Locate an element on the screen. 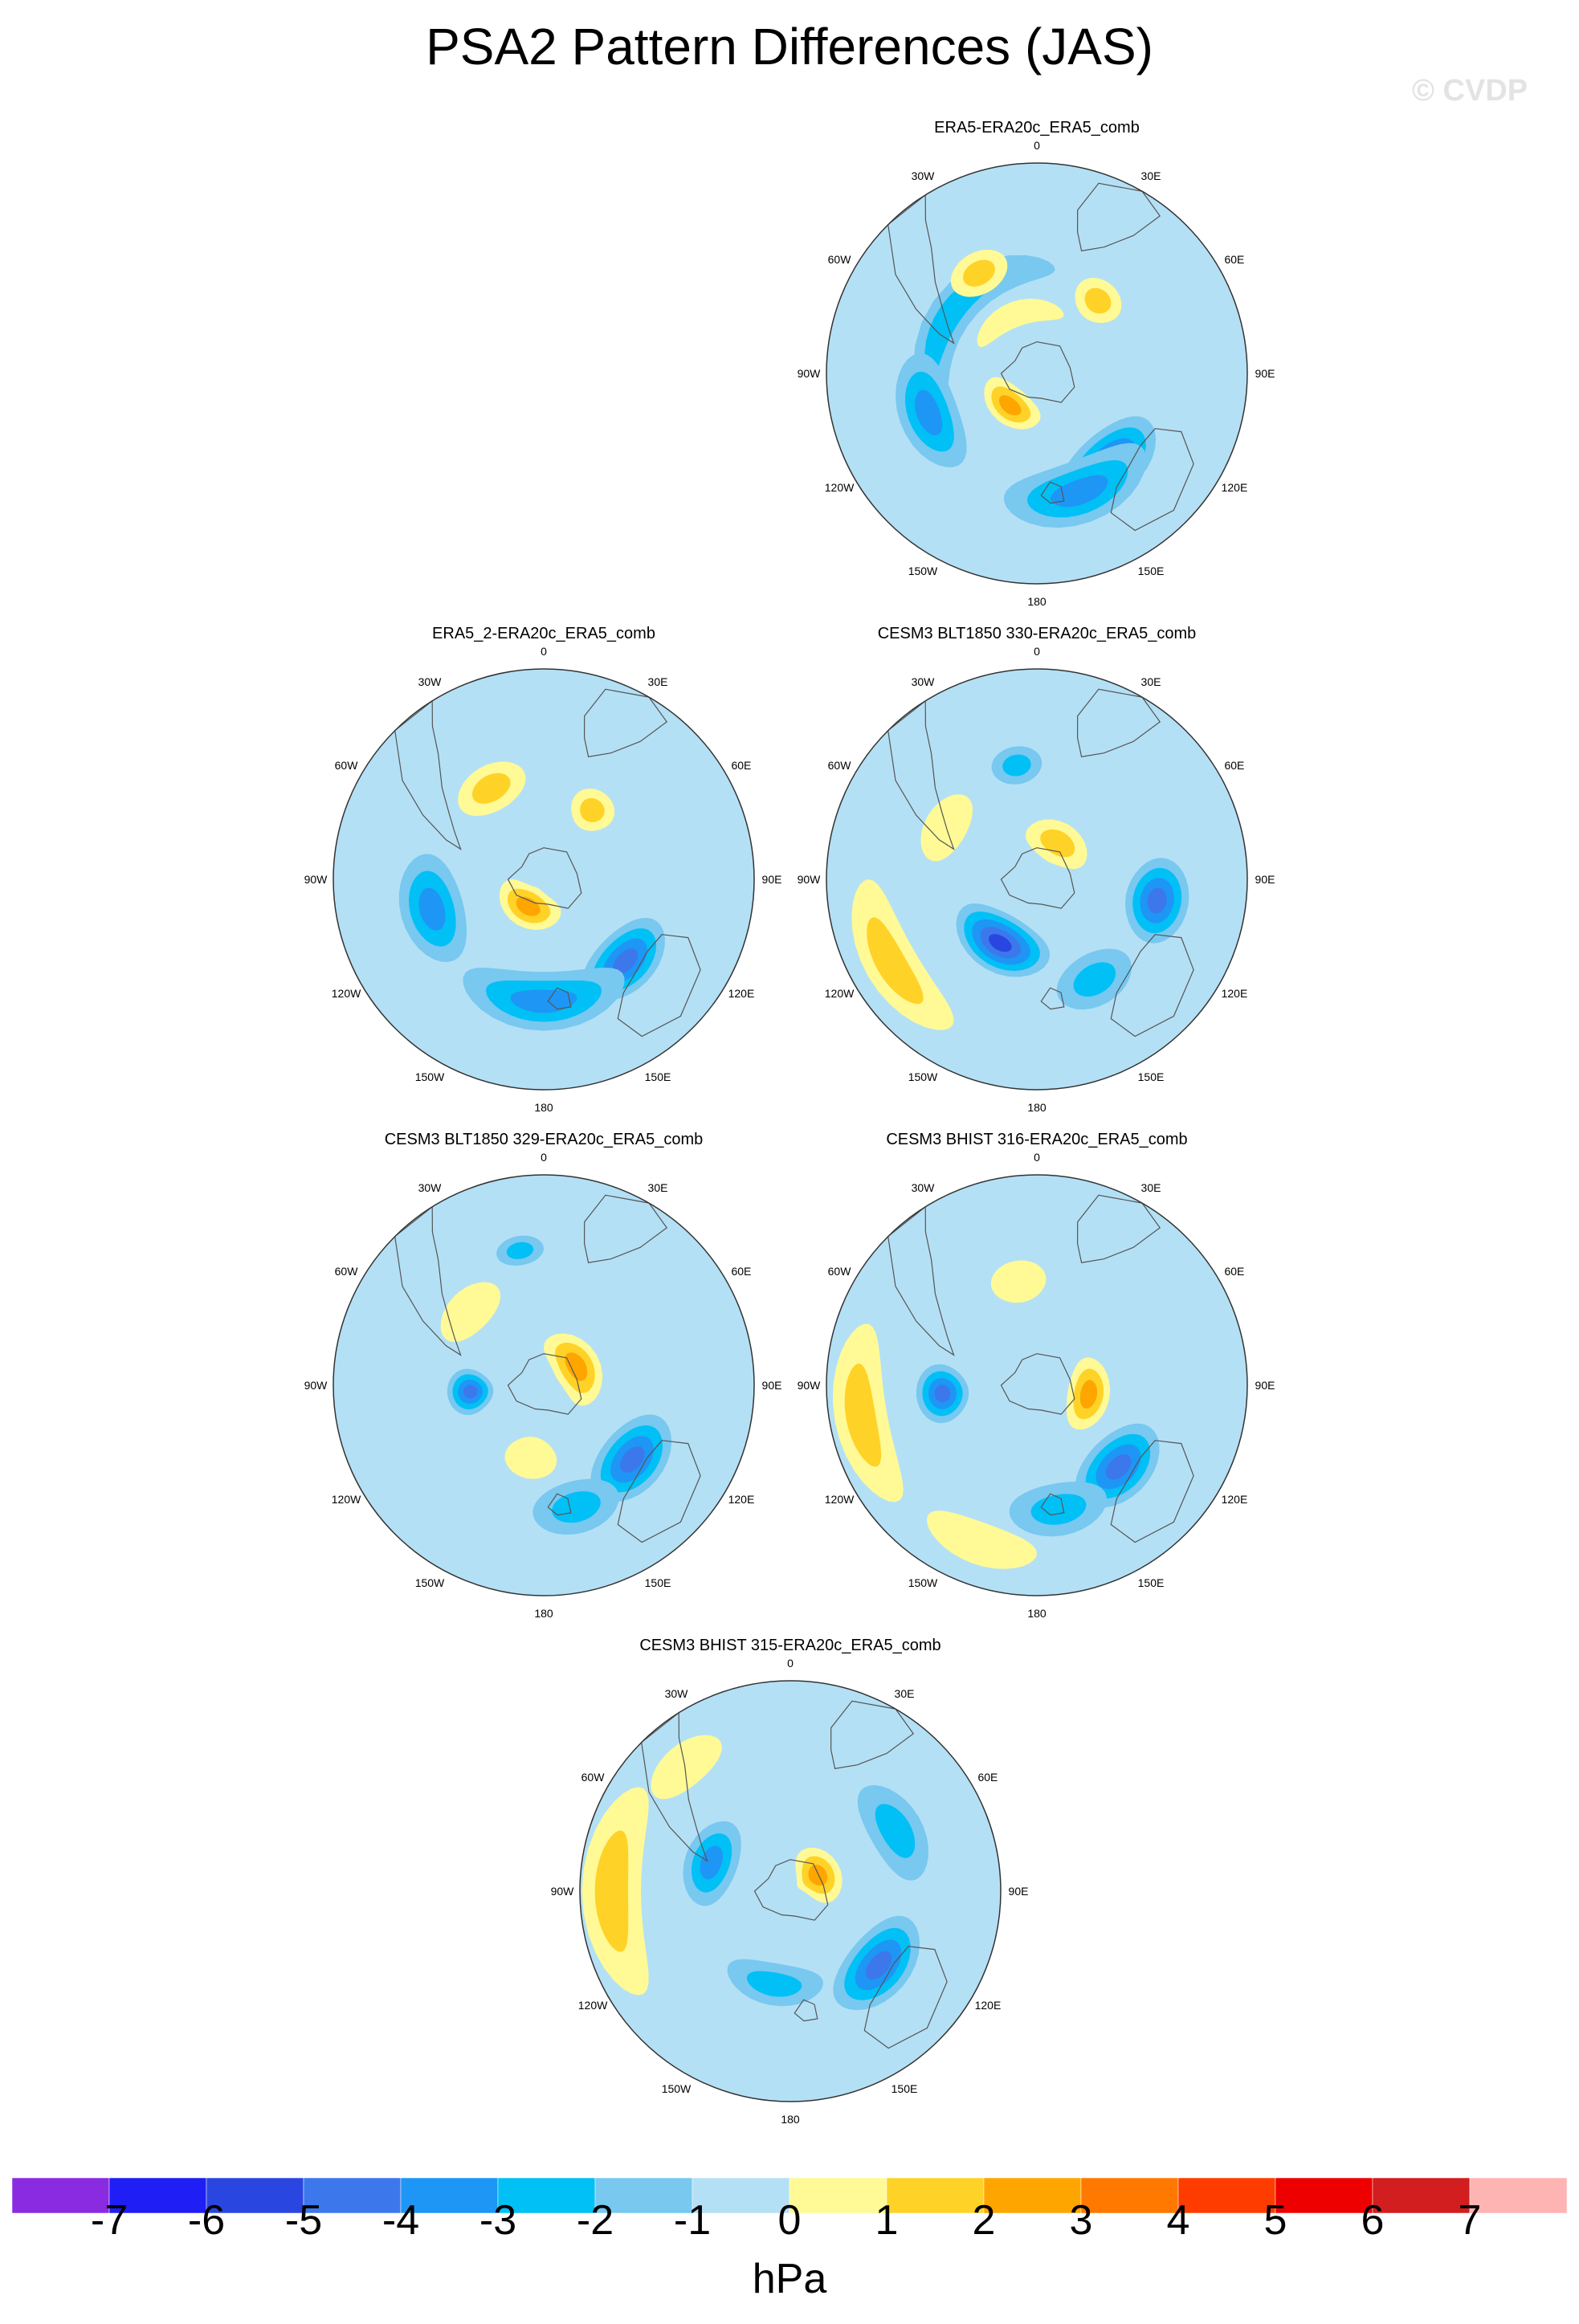 The image size is (1579, 2324). colorbar-tick-label: 7 is located at coordinates (1470, 2221).